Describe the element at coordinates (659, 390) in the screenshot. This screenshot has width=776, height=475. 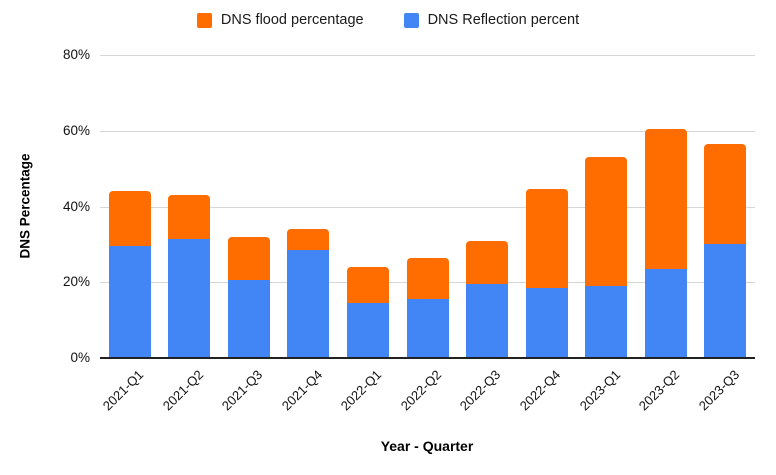
I see `x-tick-label: 2023-Q2` at that location.